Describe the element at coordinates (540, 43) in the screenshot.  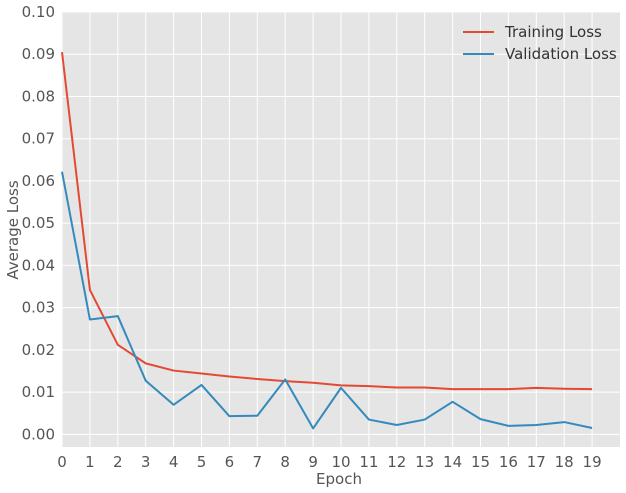
I see `legend: Training Loss Validation Loss` at that location.